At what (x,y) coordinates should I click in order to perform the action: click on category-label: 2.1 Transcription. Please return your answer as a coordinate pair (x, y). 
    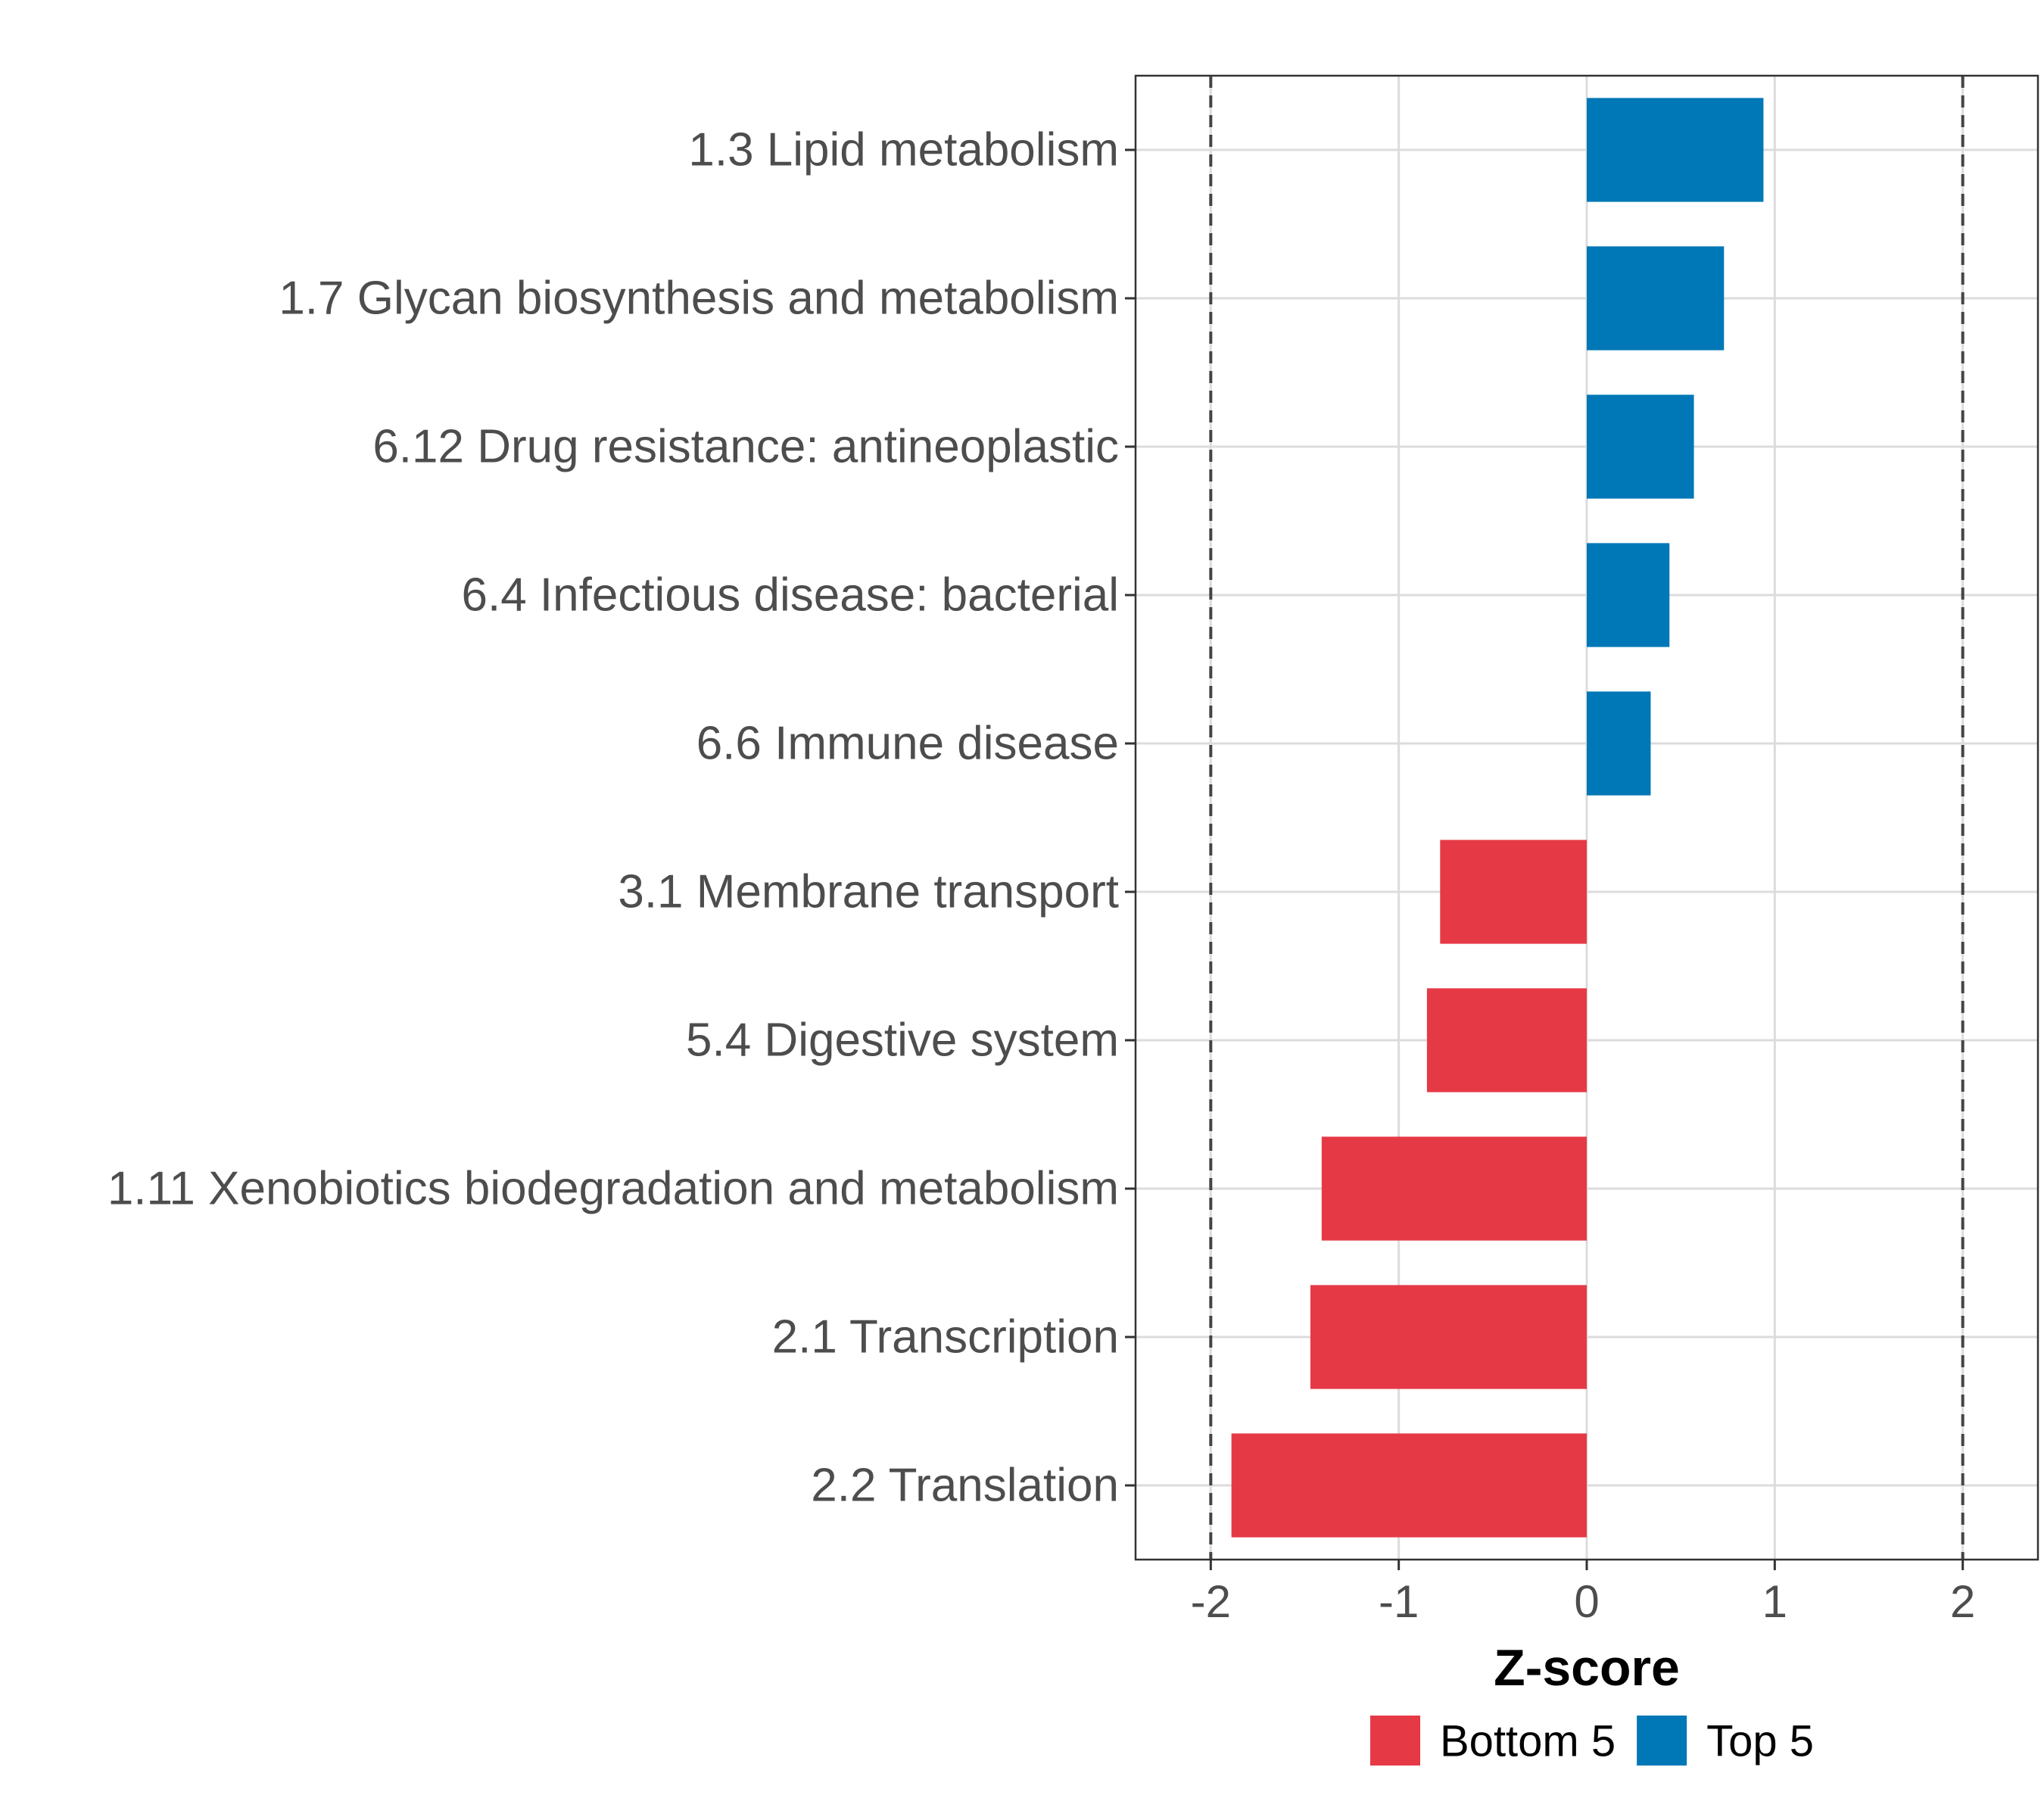
    Looking at the image, I should click on (946, 1337).